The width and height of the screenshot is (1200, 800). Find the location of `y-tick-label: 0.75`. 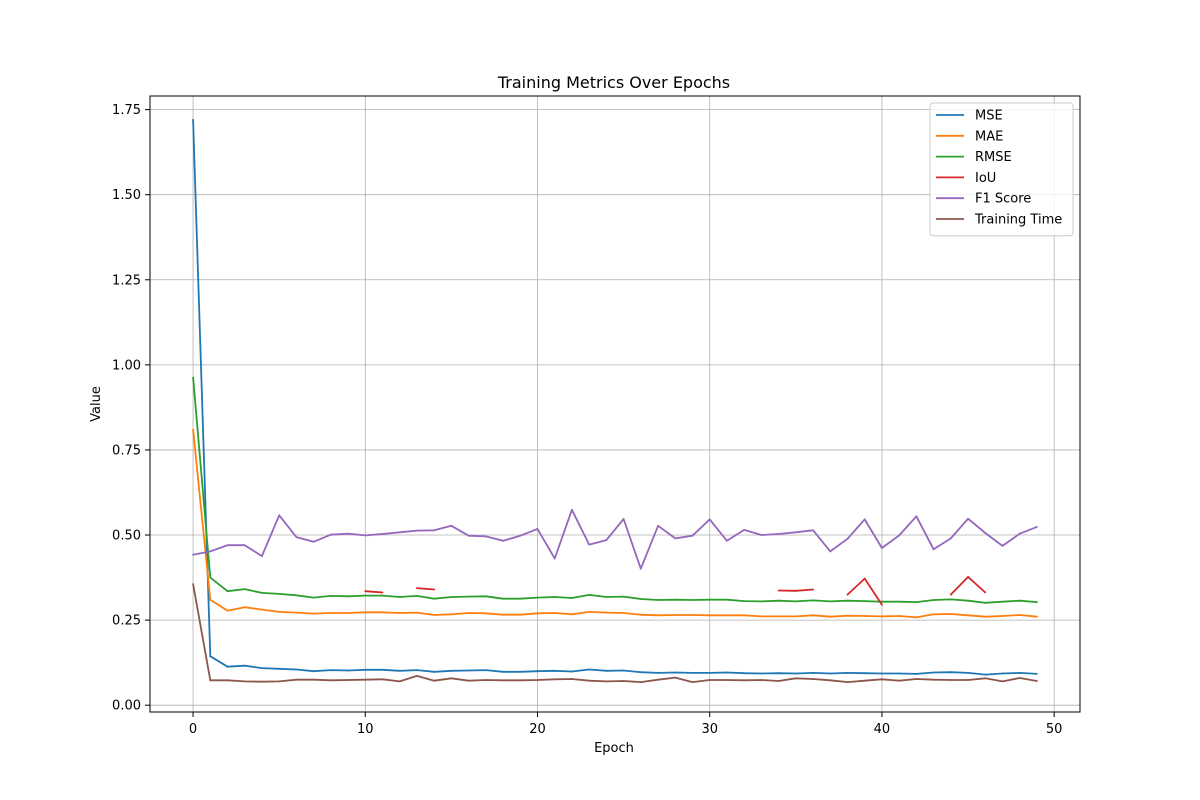

y-tick-label: 0.75 is located at coordinates (126, 450).